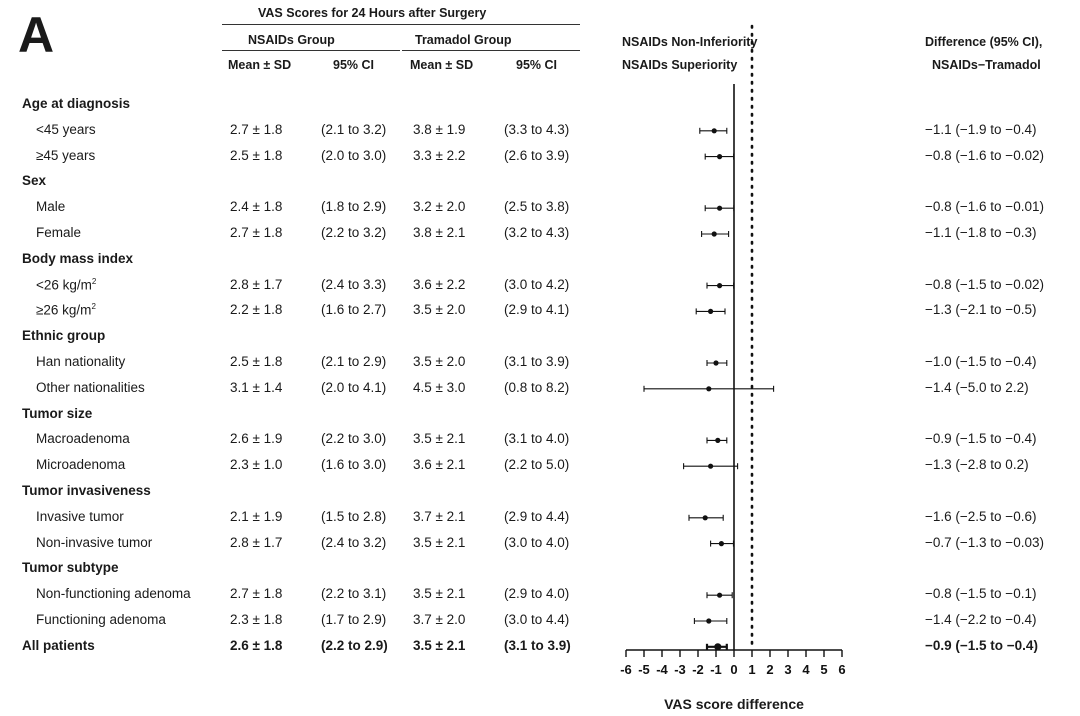 This screenshot has height=716, width=1080. Describe the element at coordinates (439, 516) in the screenshot. I see `tramadol-mean-sd: 3.7 ± 2.1` at that location.